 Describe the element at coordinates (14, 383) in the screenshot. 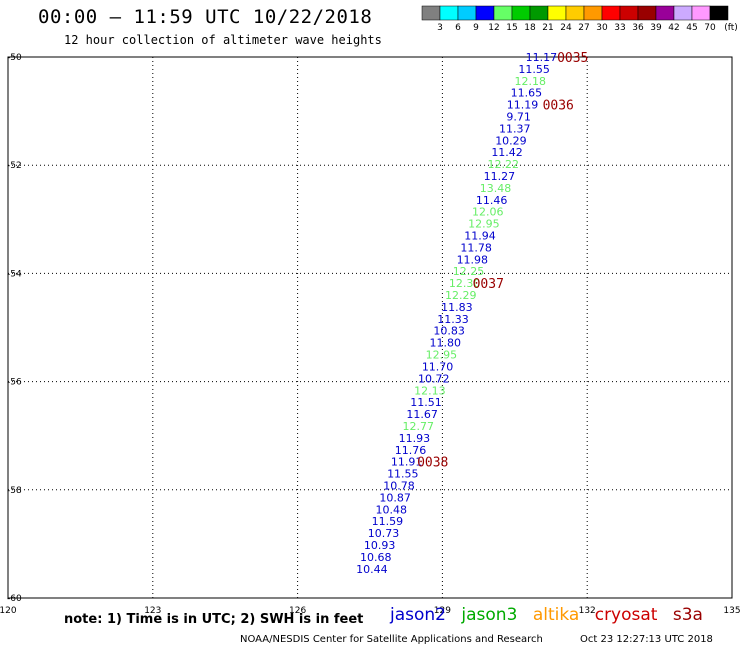

I see `lat-tick-label: -56` at that location.